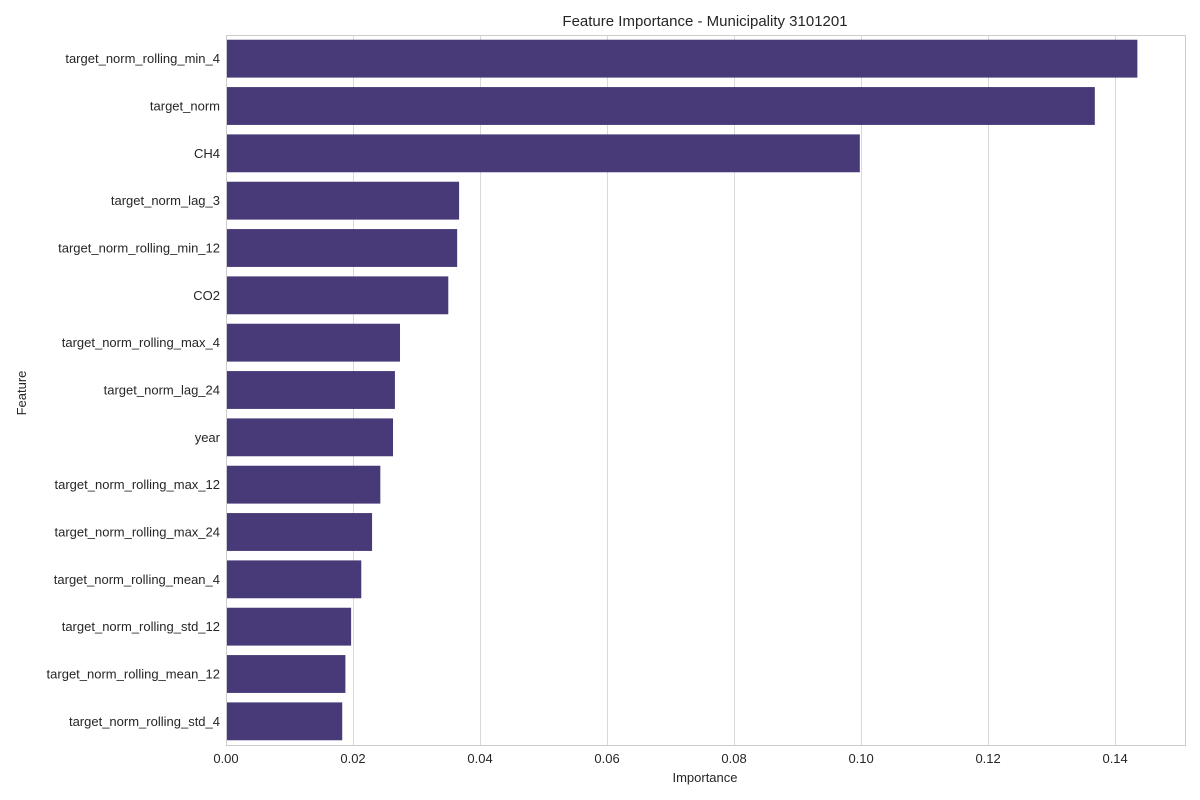  Describe the element at coordinates (860, 758) in the screenshot. I see `x-tick-label: 0.10` at that location.